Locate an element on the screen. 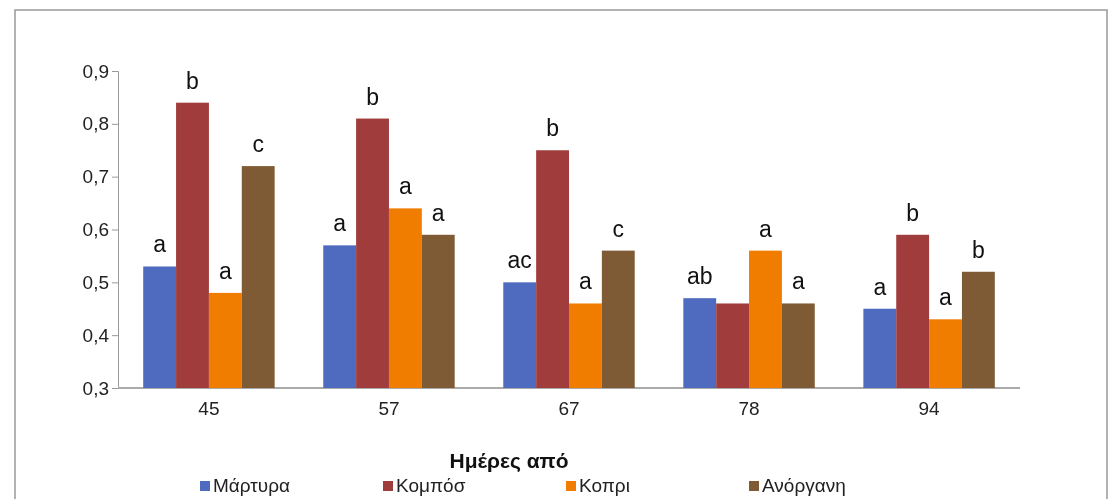 This screenshot has height=499, width=1112. y-tick-label: 0,3 is located at coordinates (95, 388).